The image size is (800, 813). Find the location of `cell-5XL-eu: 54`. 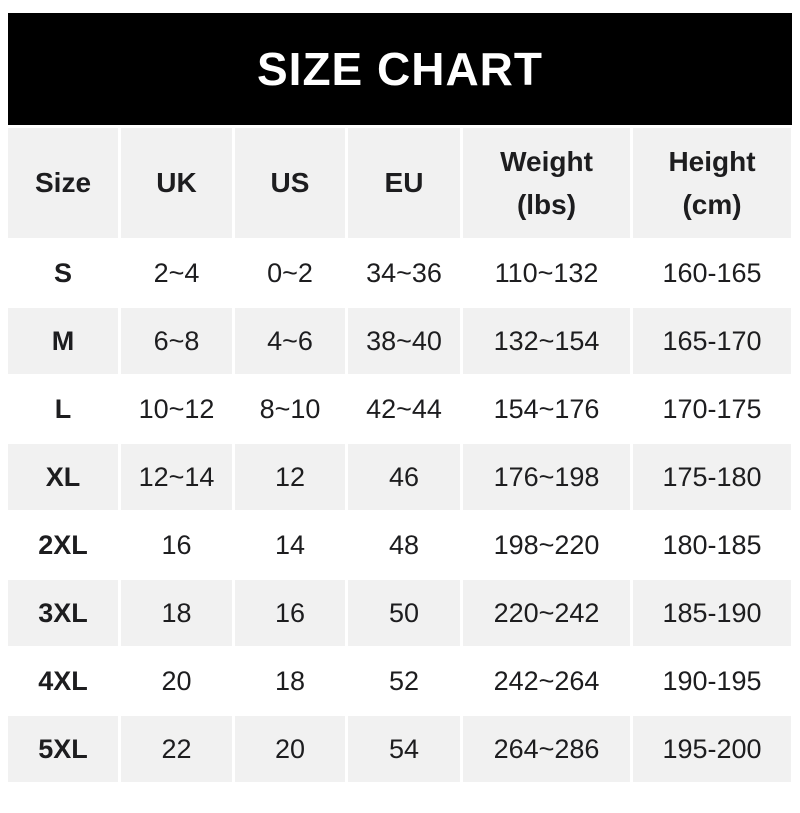

cell-5XL-eu: 54 is located at coordinates (404, 749).